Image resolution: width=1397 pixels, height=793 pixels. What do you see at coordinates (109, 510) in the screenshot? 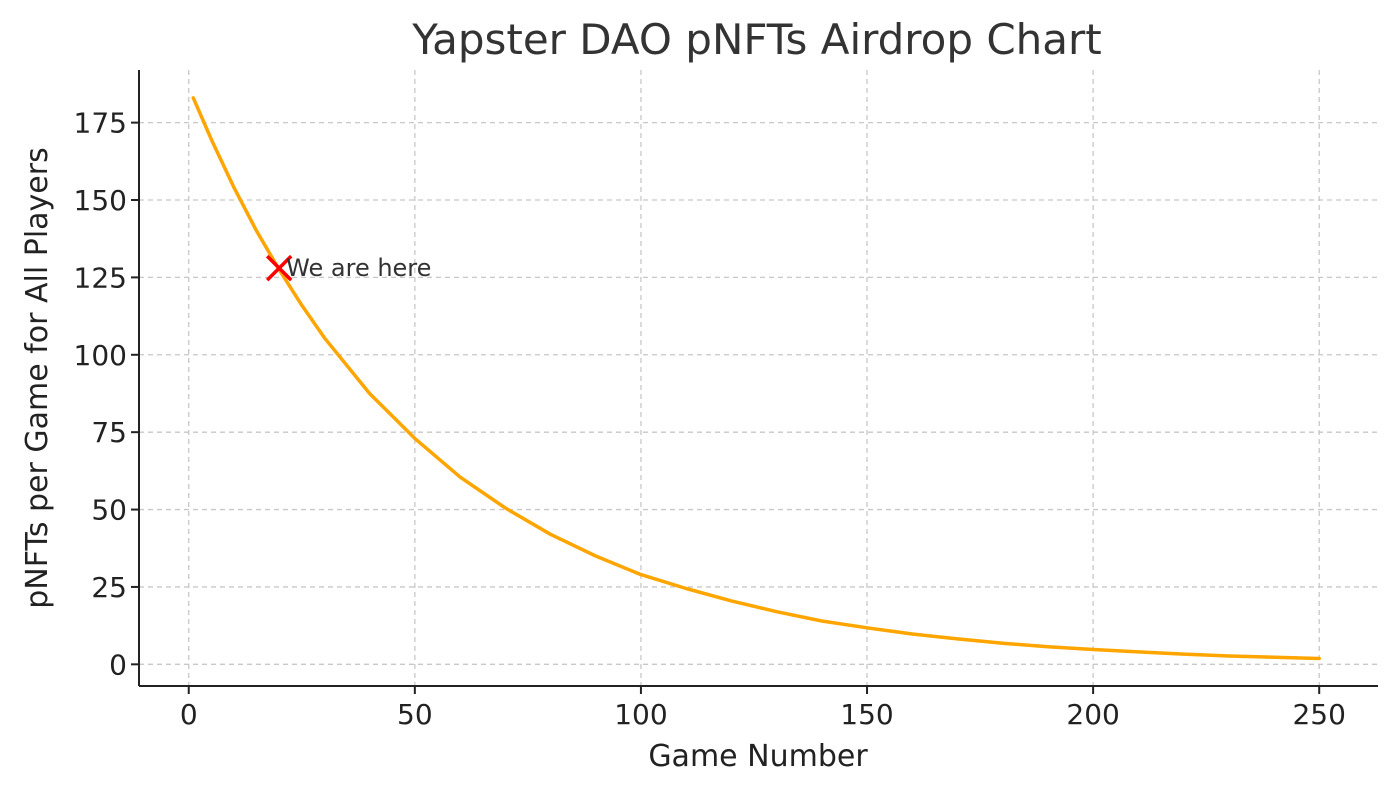
I see `y-tick-label: 50` at bounding box center [109, 510].